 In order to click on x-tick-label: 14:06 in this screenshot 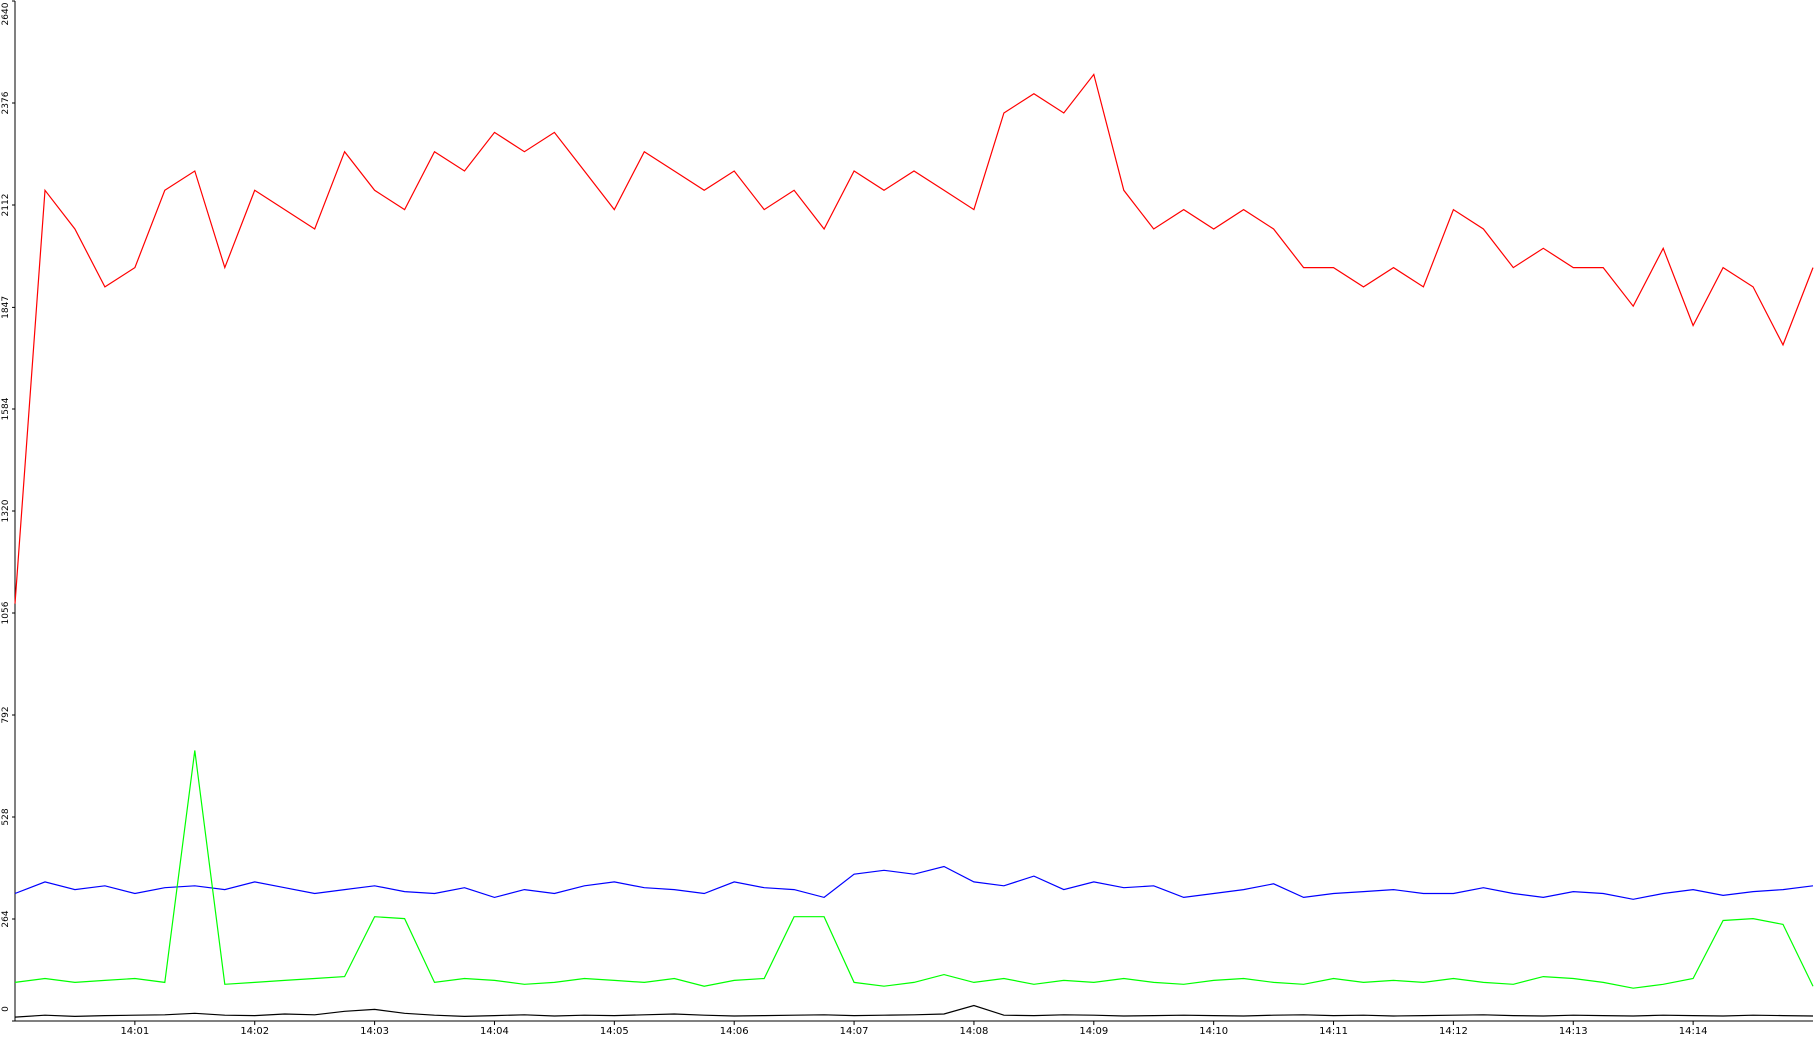, I will do `click(734, 1031)`.